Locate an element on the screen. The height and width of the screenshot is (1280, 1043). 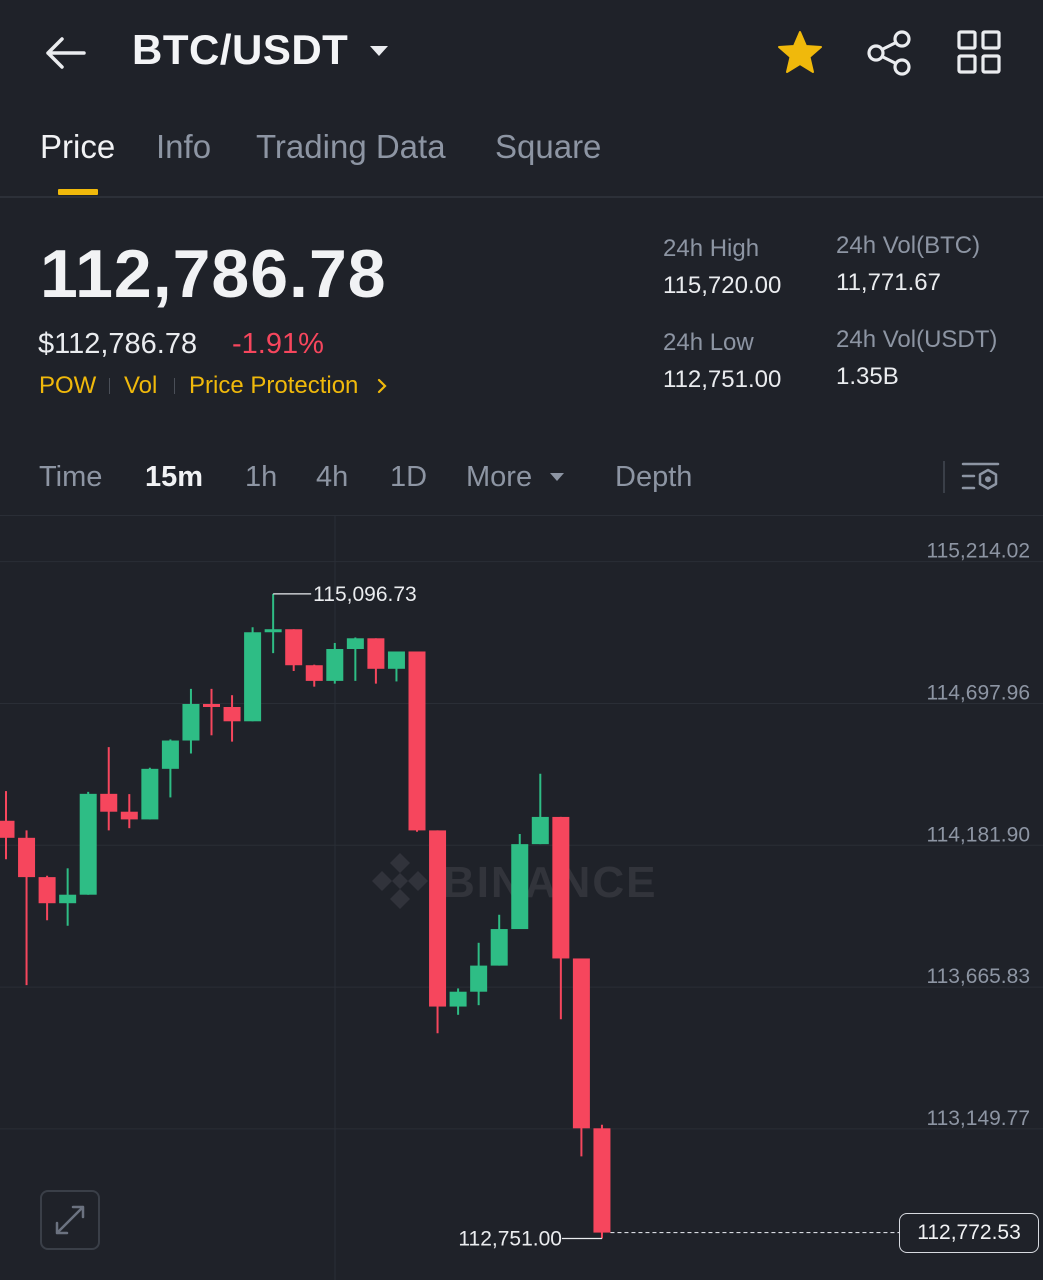
tab-price: Price is located at coordinates (78, 146).